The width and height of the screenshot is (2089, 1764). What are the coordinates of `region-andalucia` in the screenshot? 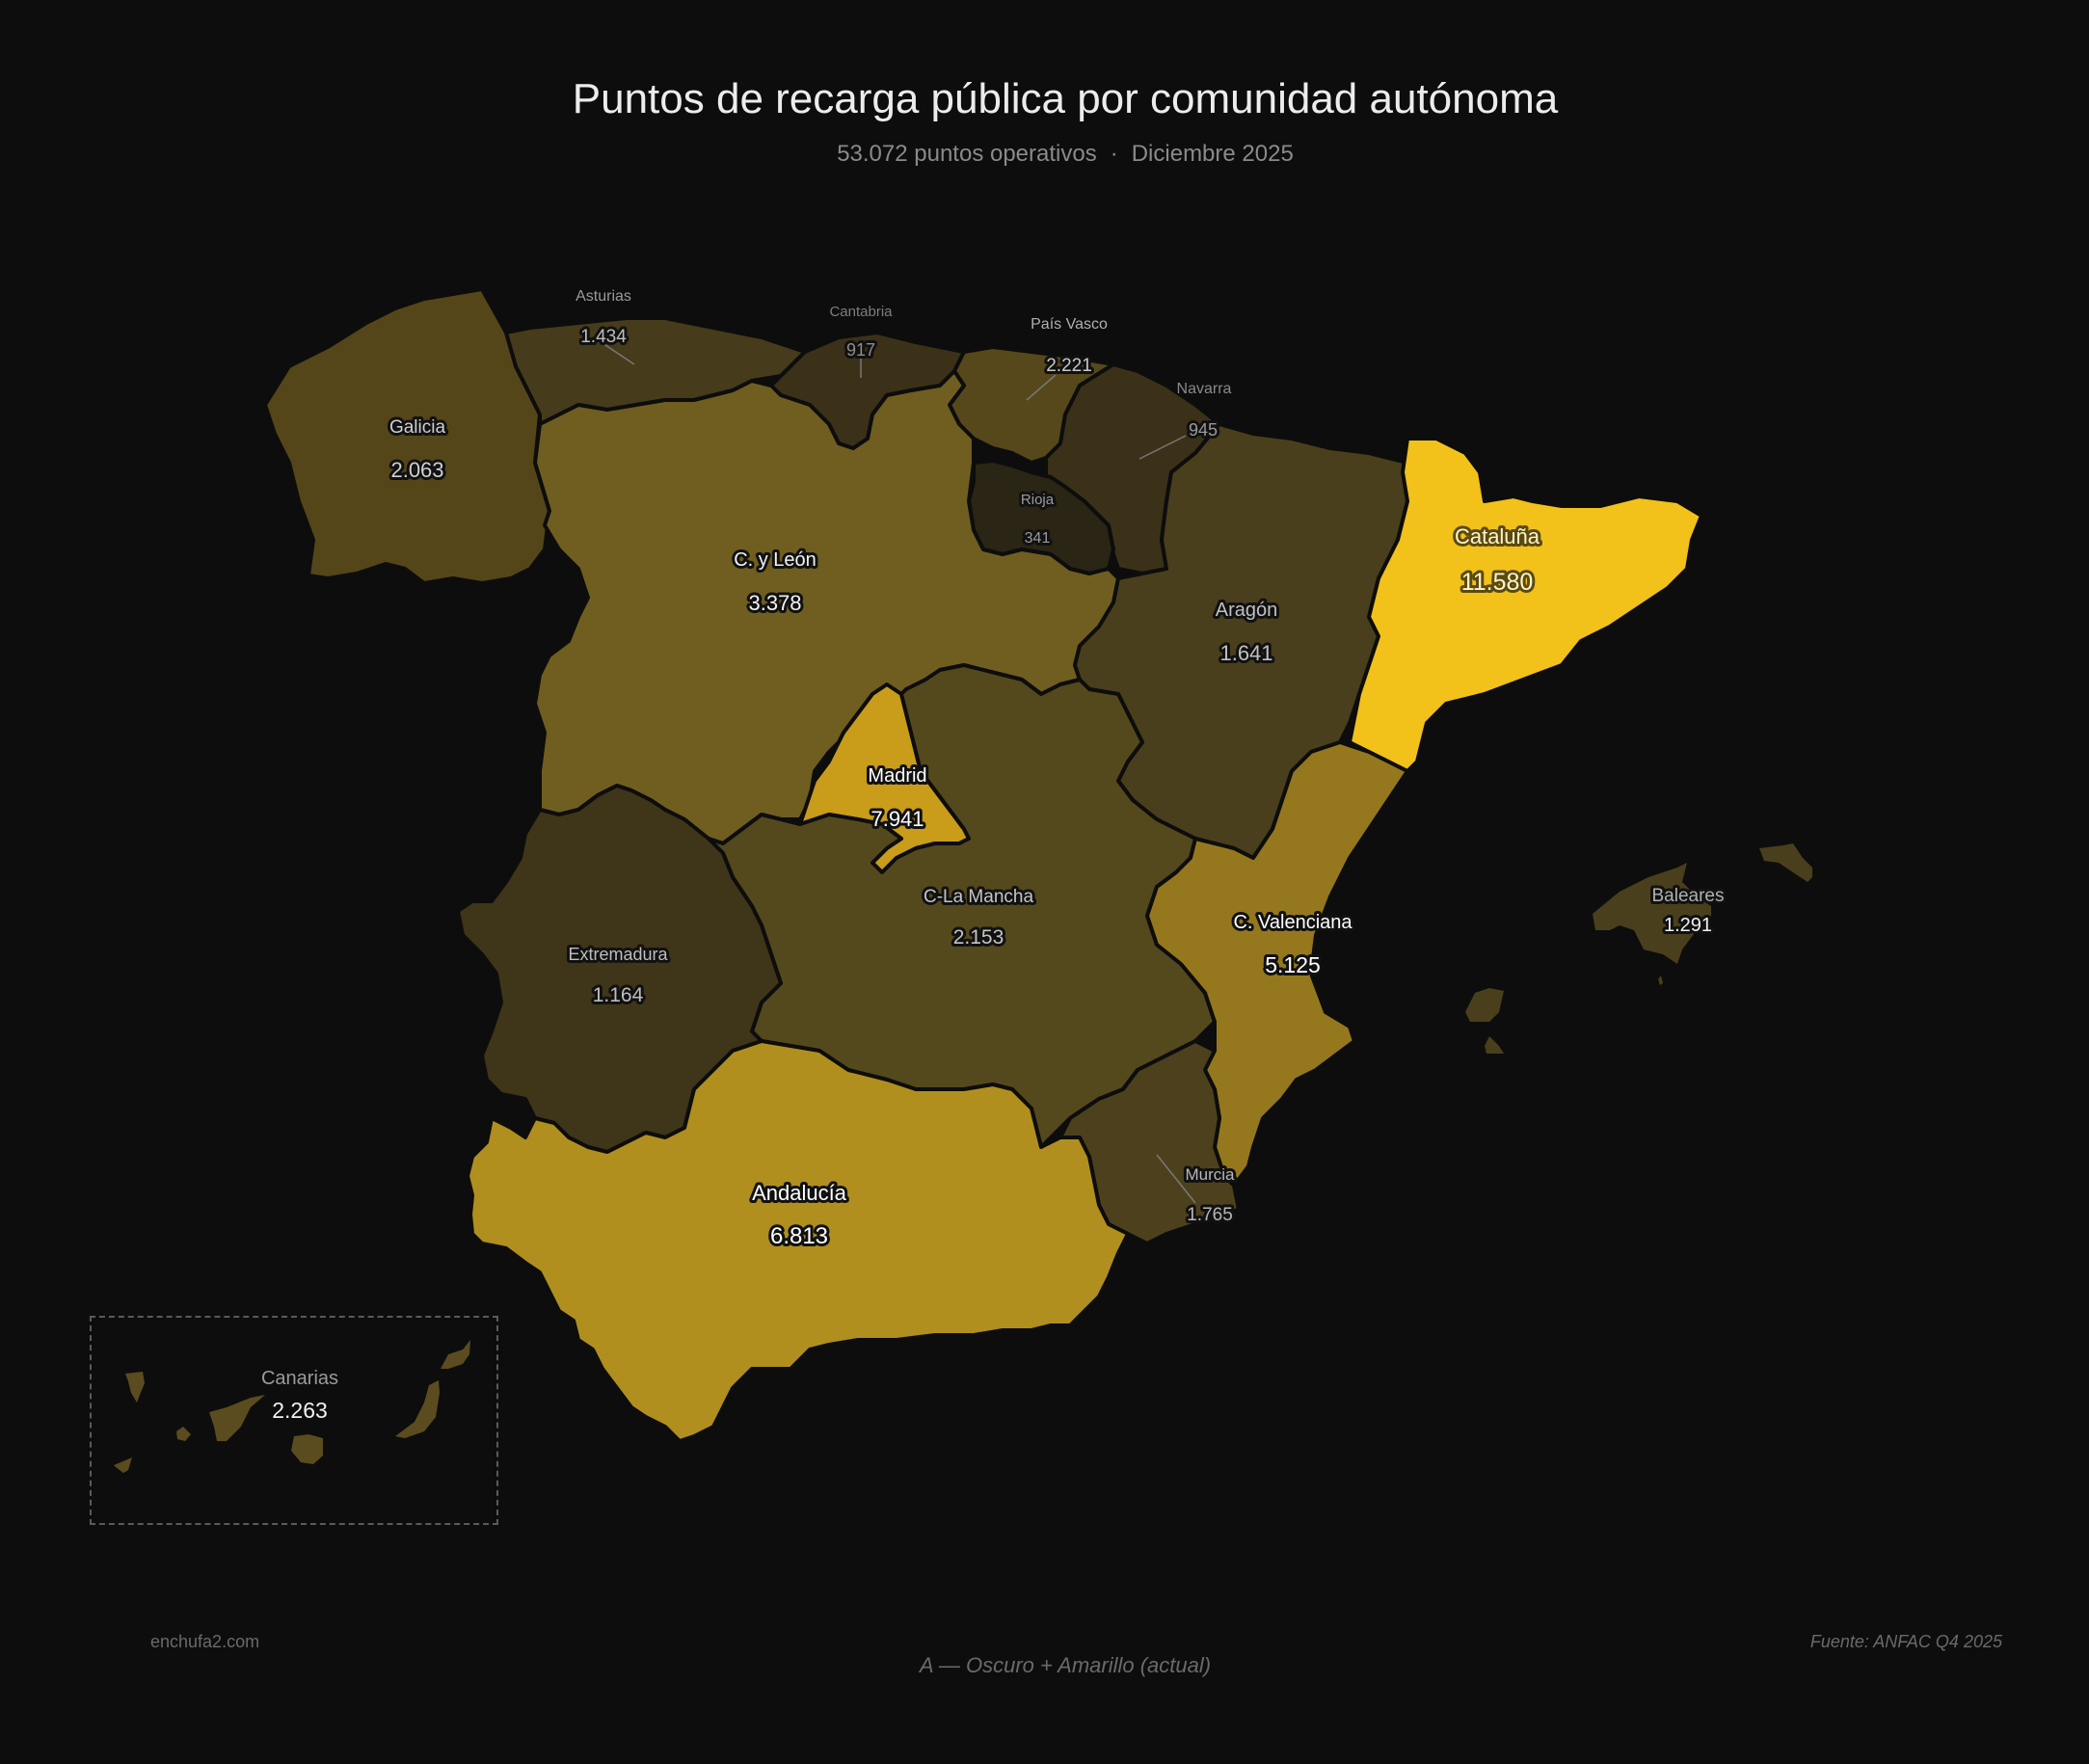 It's located at (798, 1241).